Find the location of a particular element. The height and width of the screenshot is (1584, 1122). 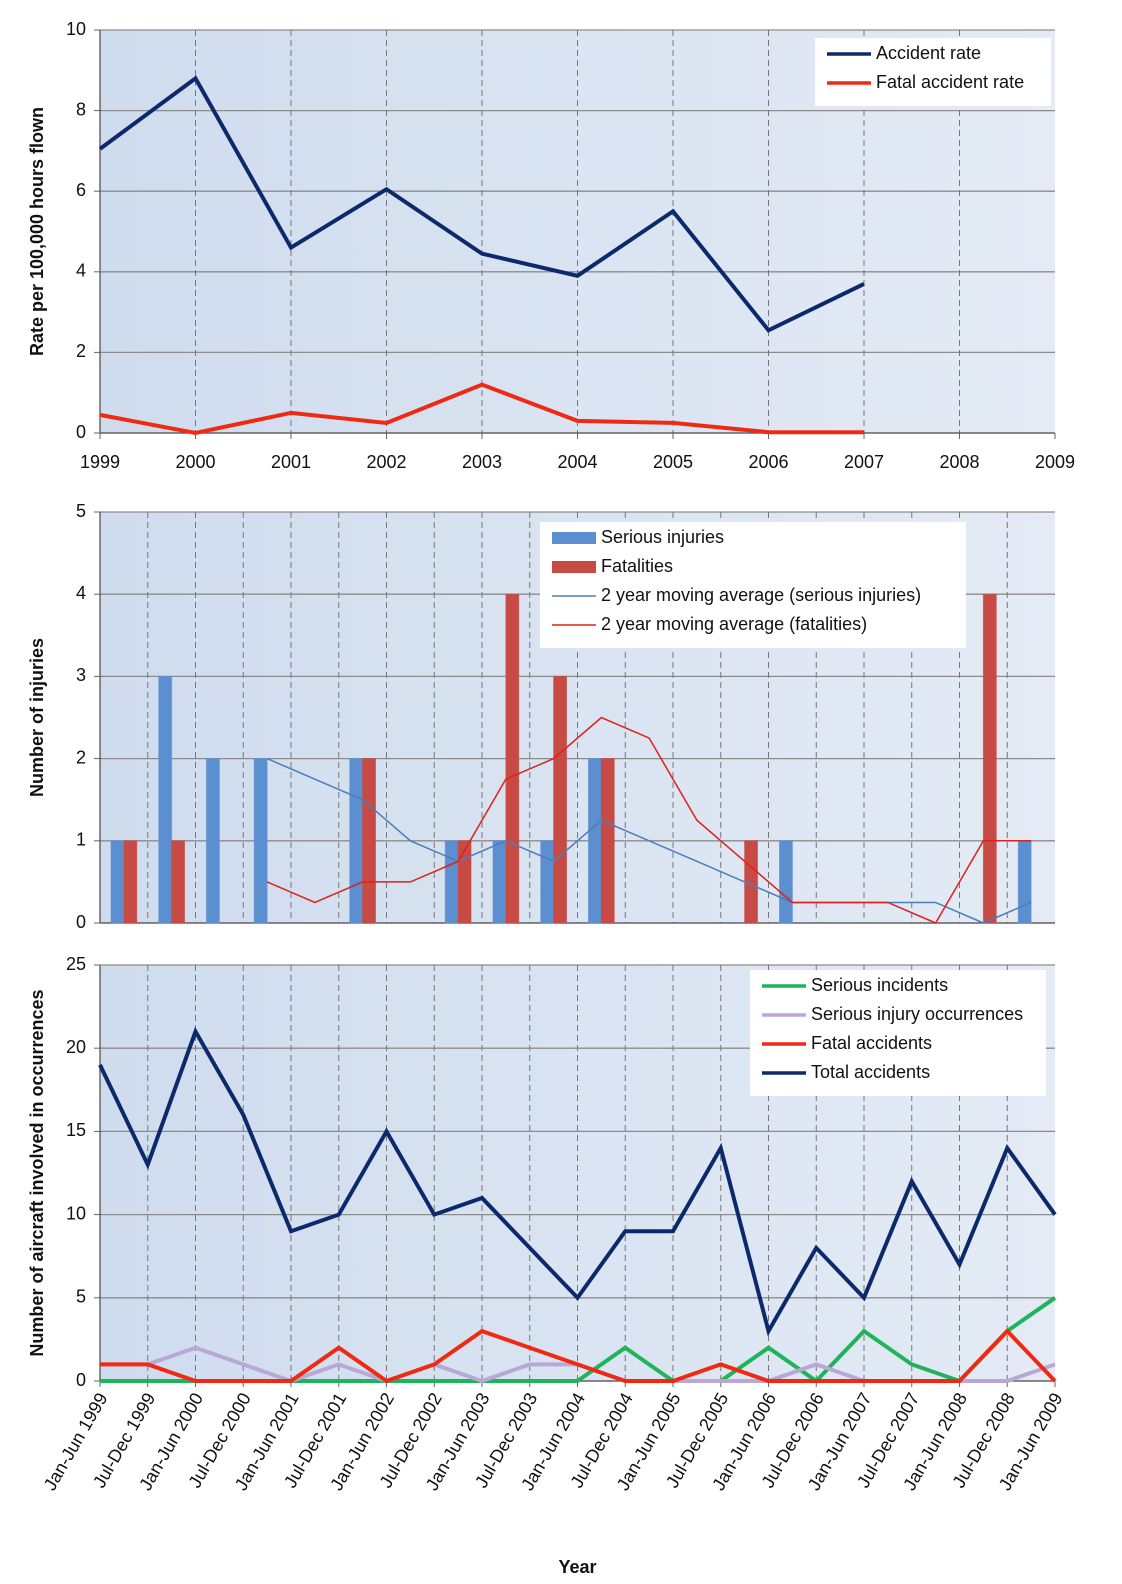

legend-label: Accident rate is located at coordinates (928, 53).